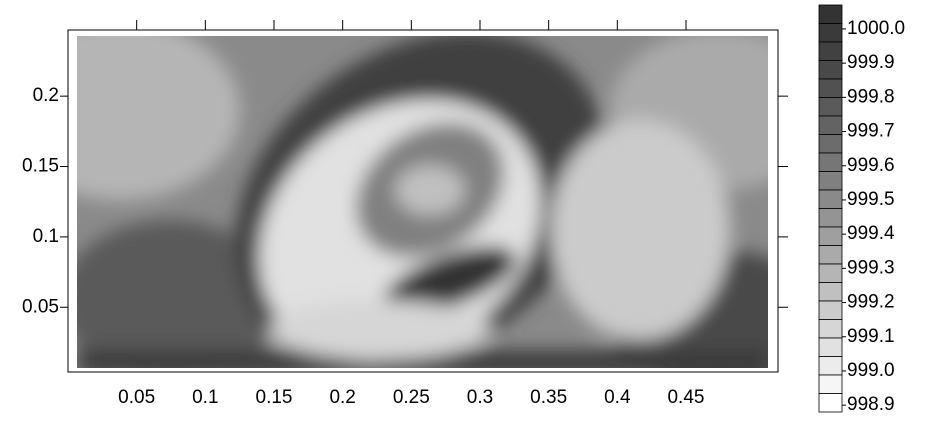 The width and height of the screenshot is (928, 425). What do you see at coordinates (871, 370) in the screenshot?
I see `colorbar-label: 999.0` at bounding box center [871, 370].